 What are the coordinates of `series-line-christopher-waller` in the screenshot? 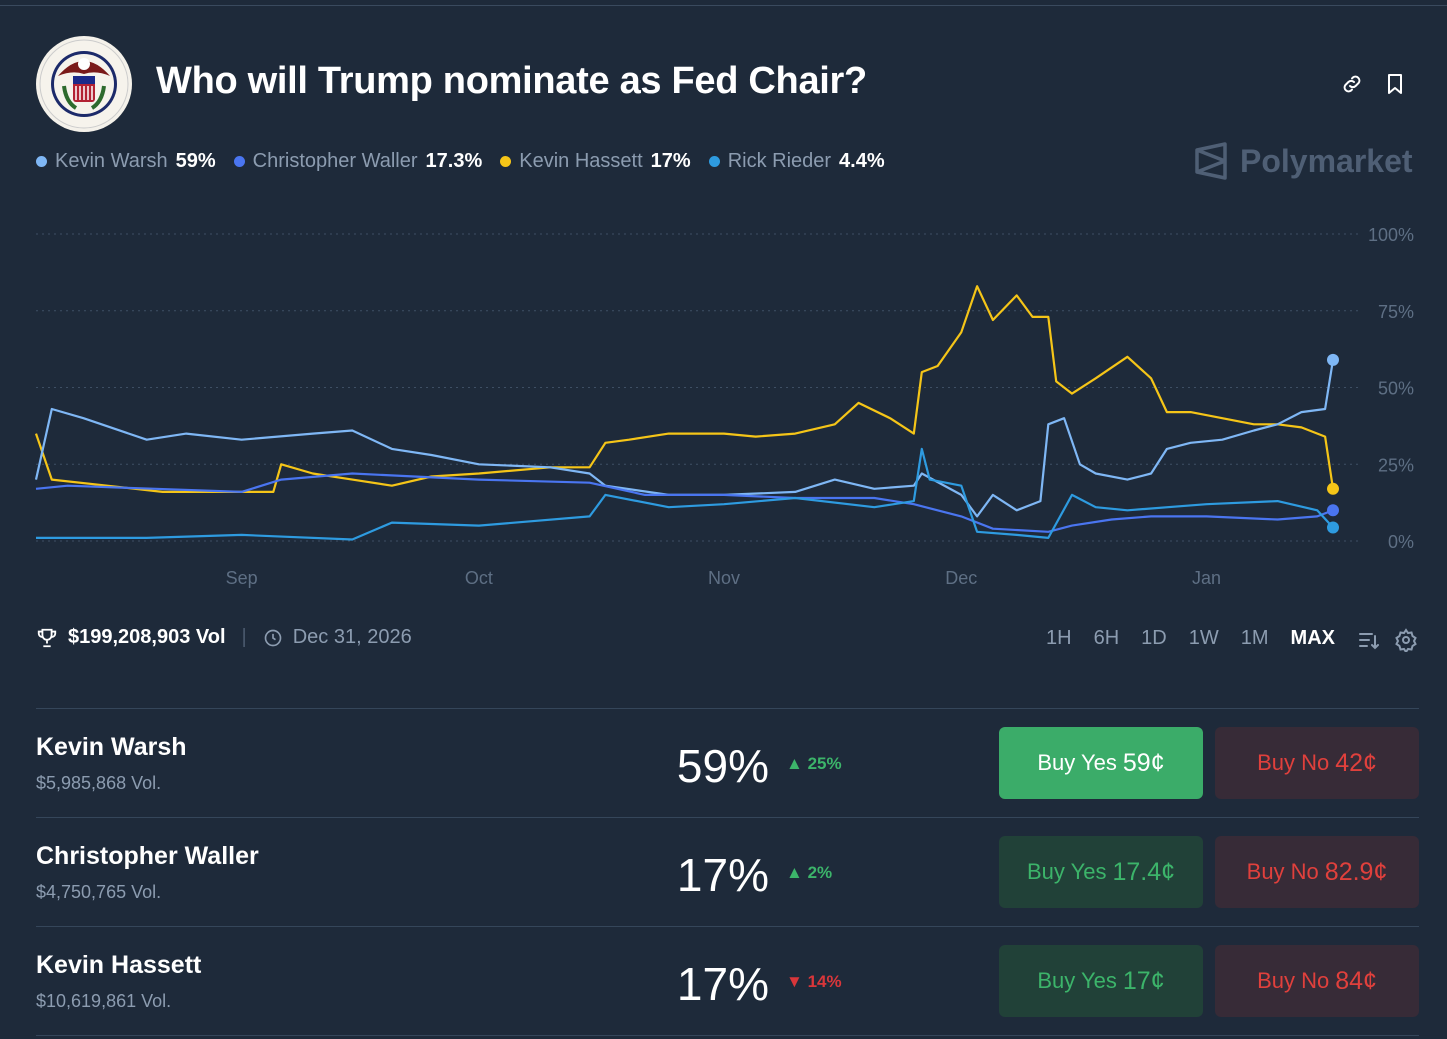 It's located at (684, 502).